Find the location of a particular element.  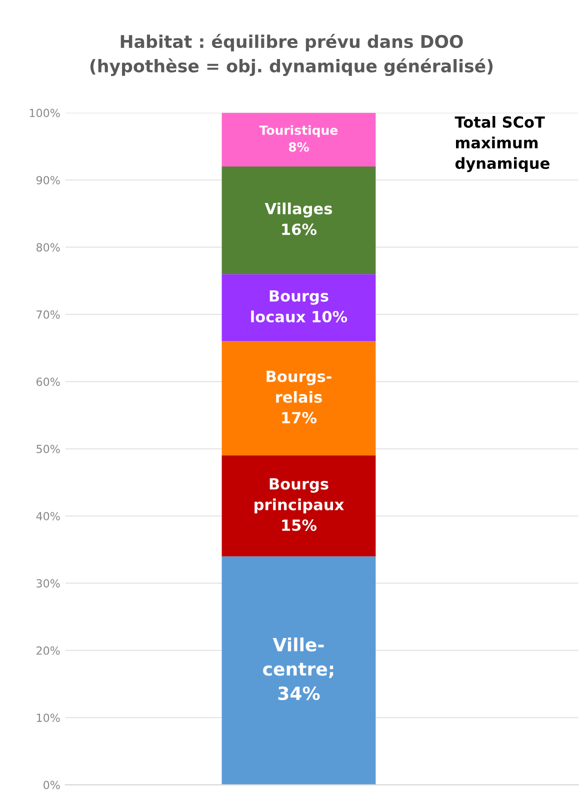

data-label: Bourgs locaux 10% is located at coordinates (299, 306).